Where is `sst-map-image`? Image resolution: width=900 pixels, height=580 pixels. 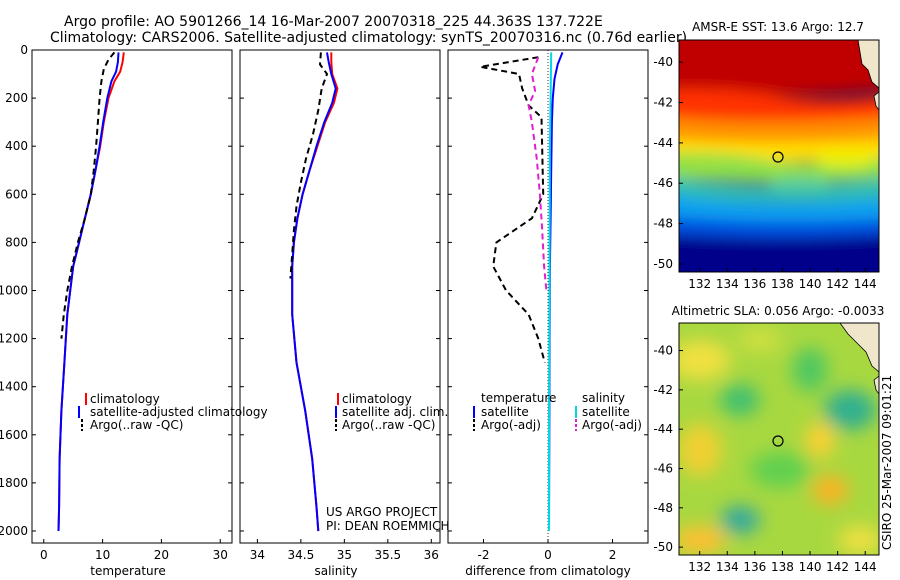
sst-map-image is located at coordinates (779, 156).